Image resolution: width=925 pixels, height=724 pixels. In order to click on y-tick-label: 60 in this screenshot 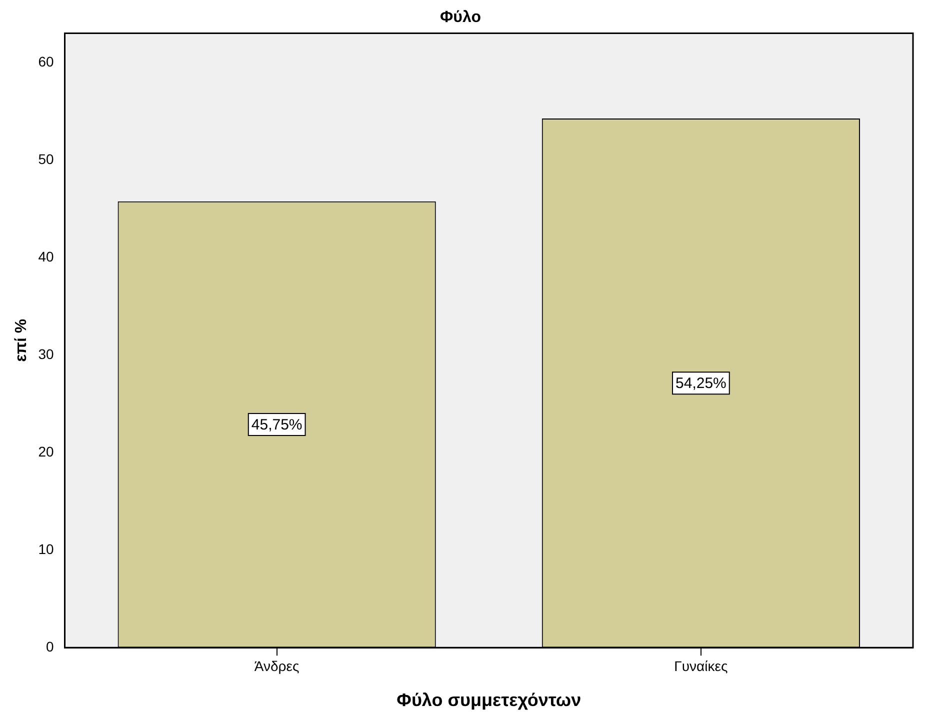, I will do `click(46, 61)`.